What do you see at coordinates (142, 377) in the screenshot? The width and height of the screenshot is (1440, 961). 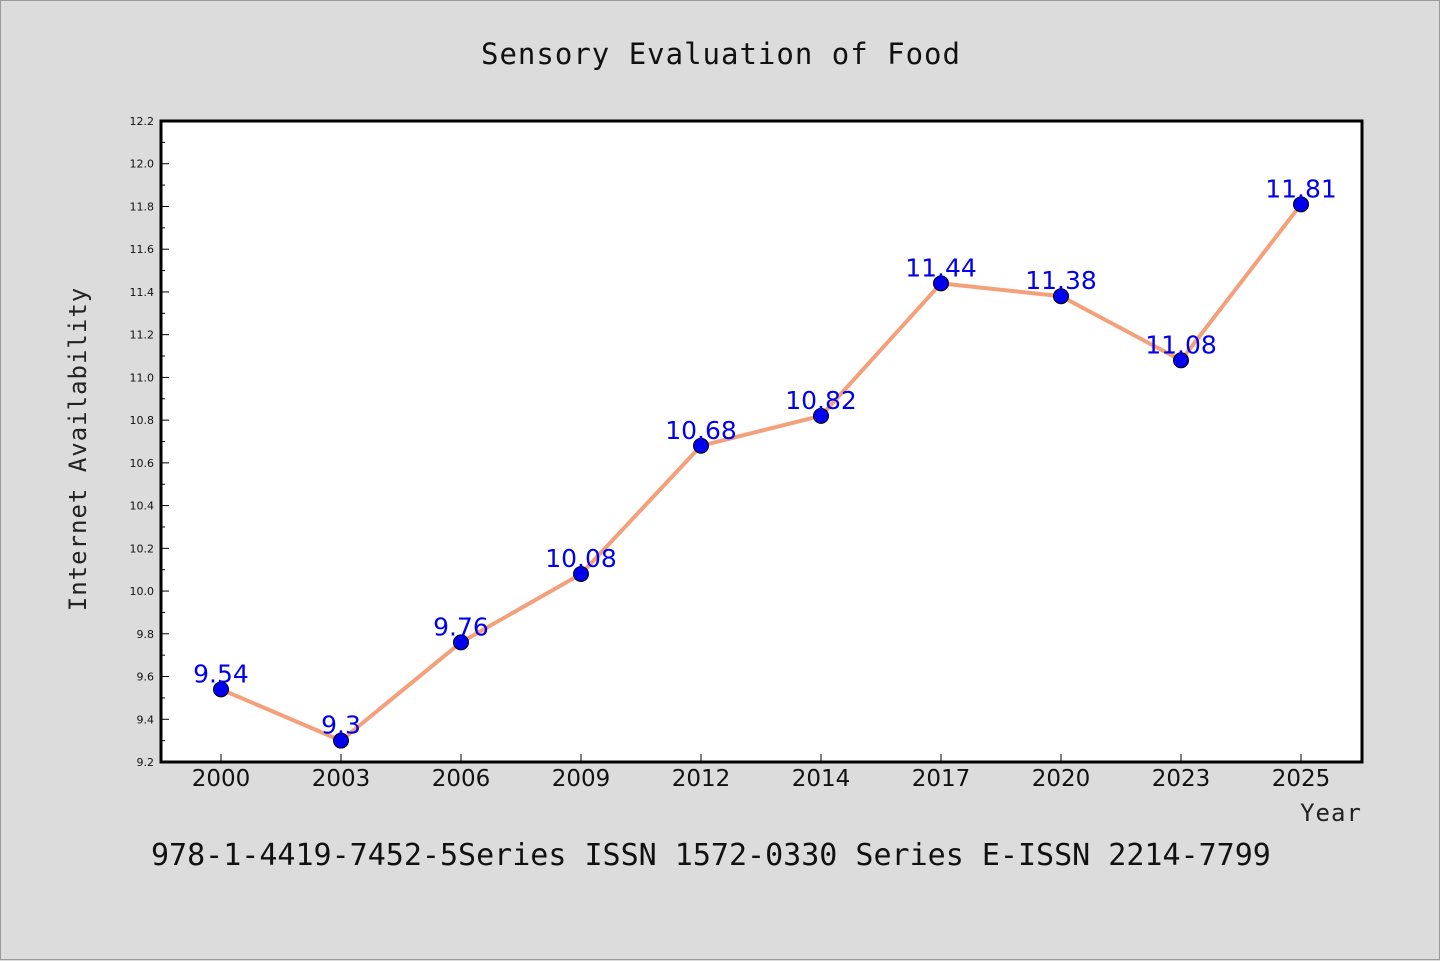 I see `y-tick-label: 11.0` at bounding box center [142, 377].